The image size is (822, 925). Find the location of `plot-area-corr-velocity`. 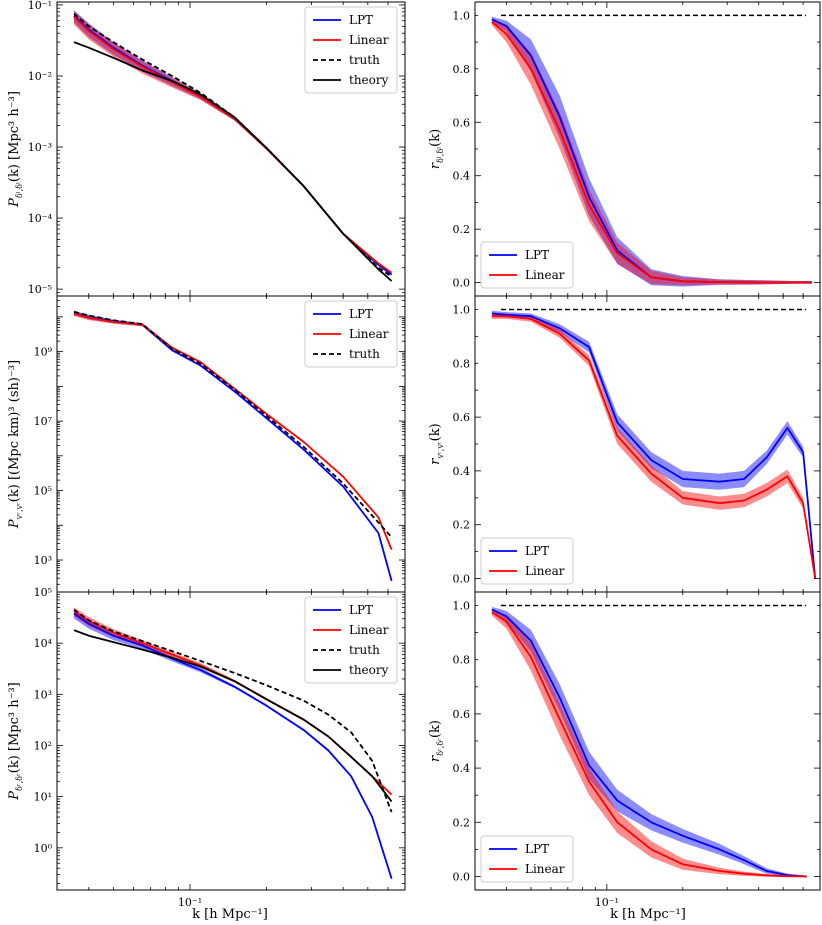

plot-area-corr-velocity is located at coordinates (654, 443).